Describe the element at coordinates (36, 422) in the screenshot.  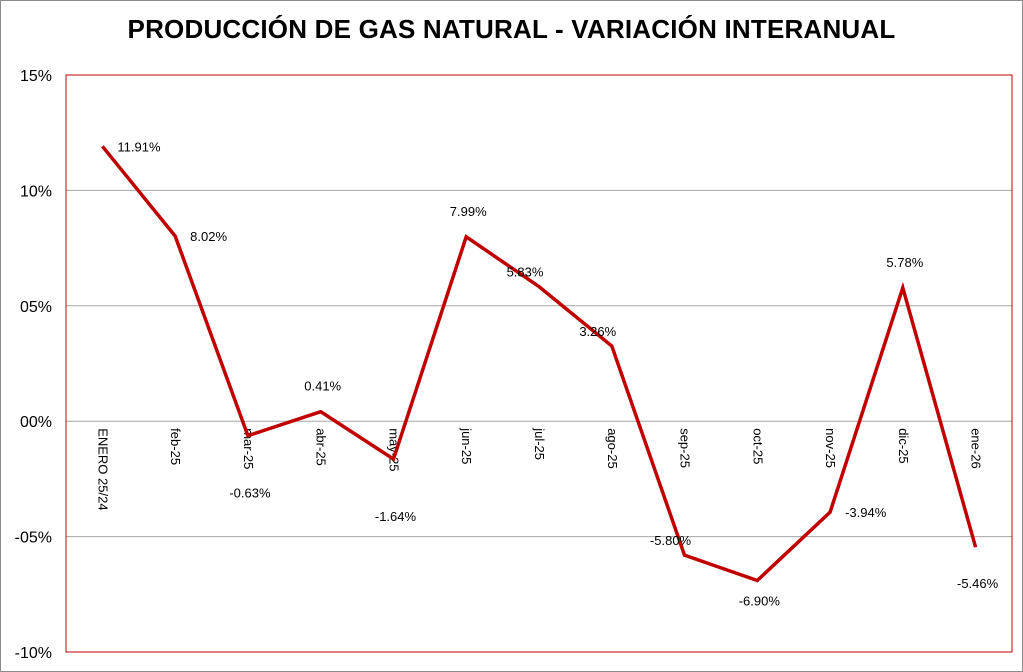
I see `y-tick-label: 00%` at that location.